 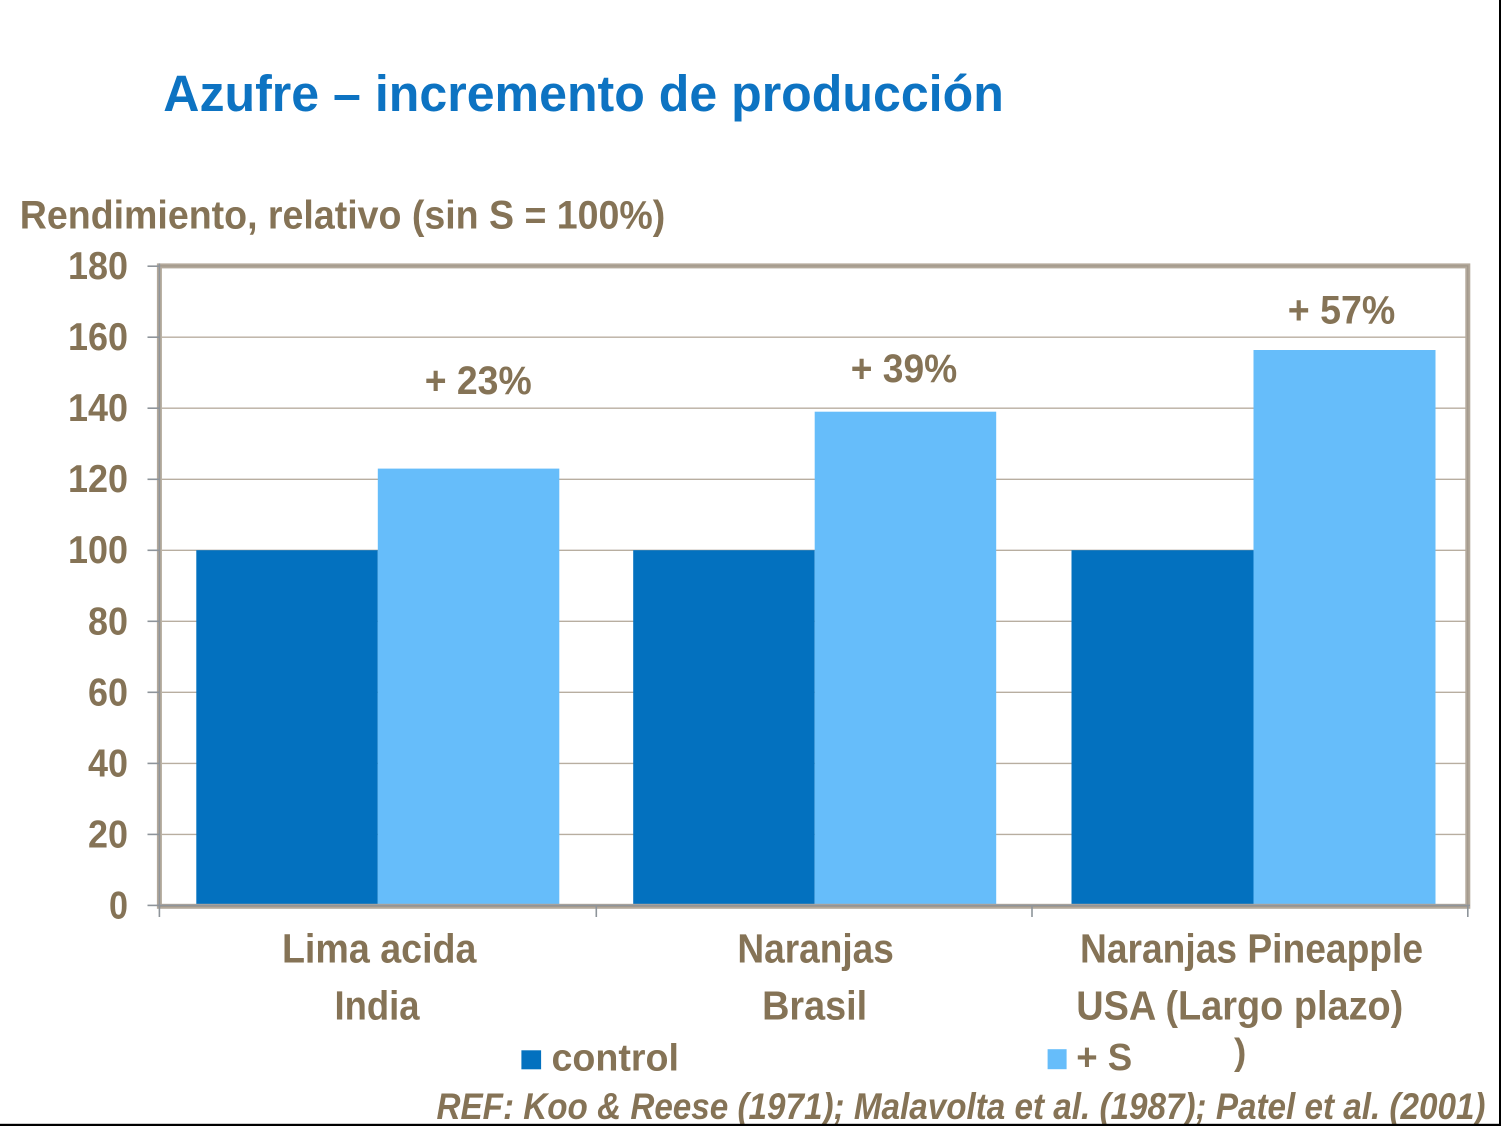 What do you see at coordinates (343, 215) in the screenshot?
I see `svg-text:Rendimiento, relativo (sin S =: Rendimiento, relativo (sin S = 100%)` at bounding box center [343, 215].